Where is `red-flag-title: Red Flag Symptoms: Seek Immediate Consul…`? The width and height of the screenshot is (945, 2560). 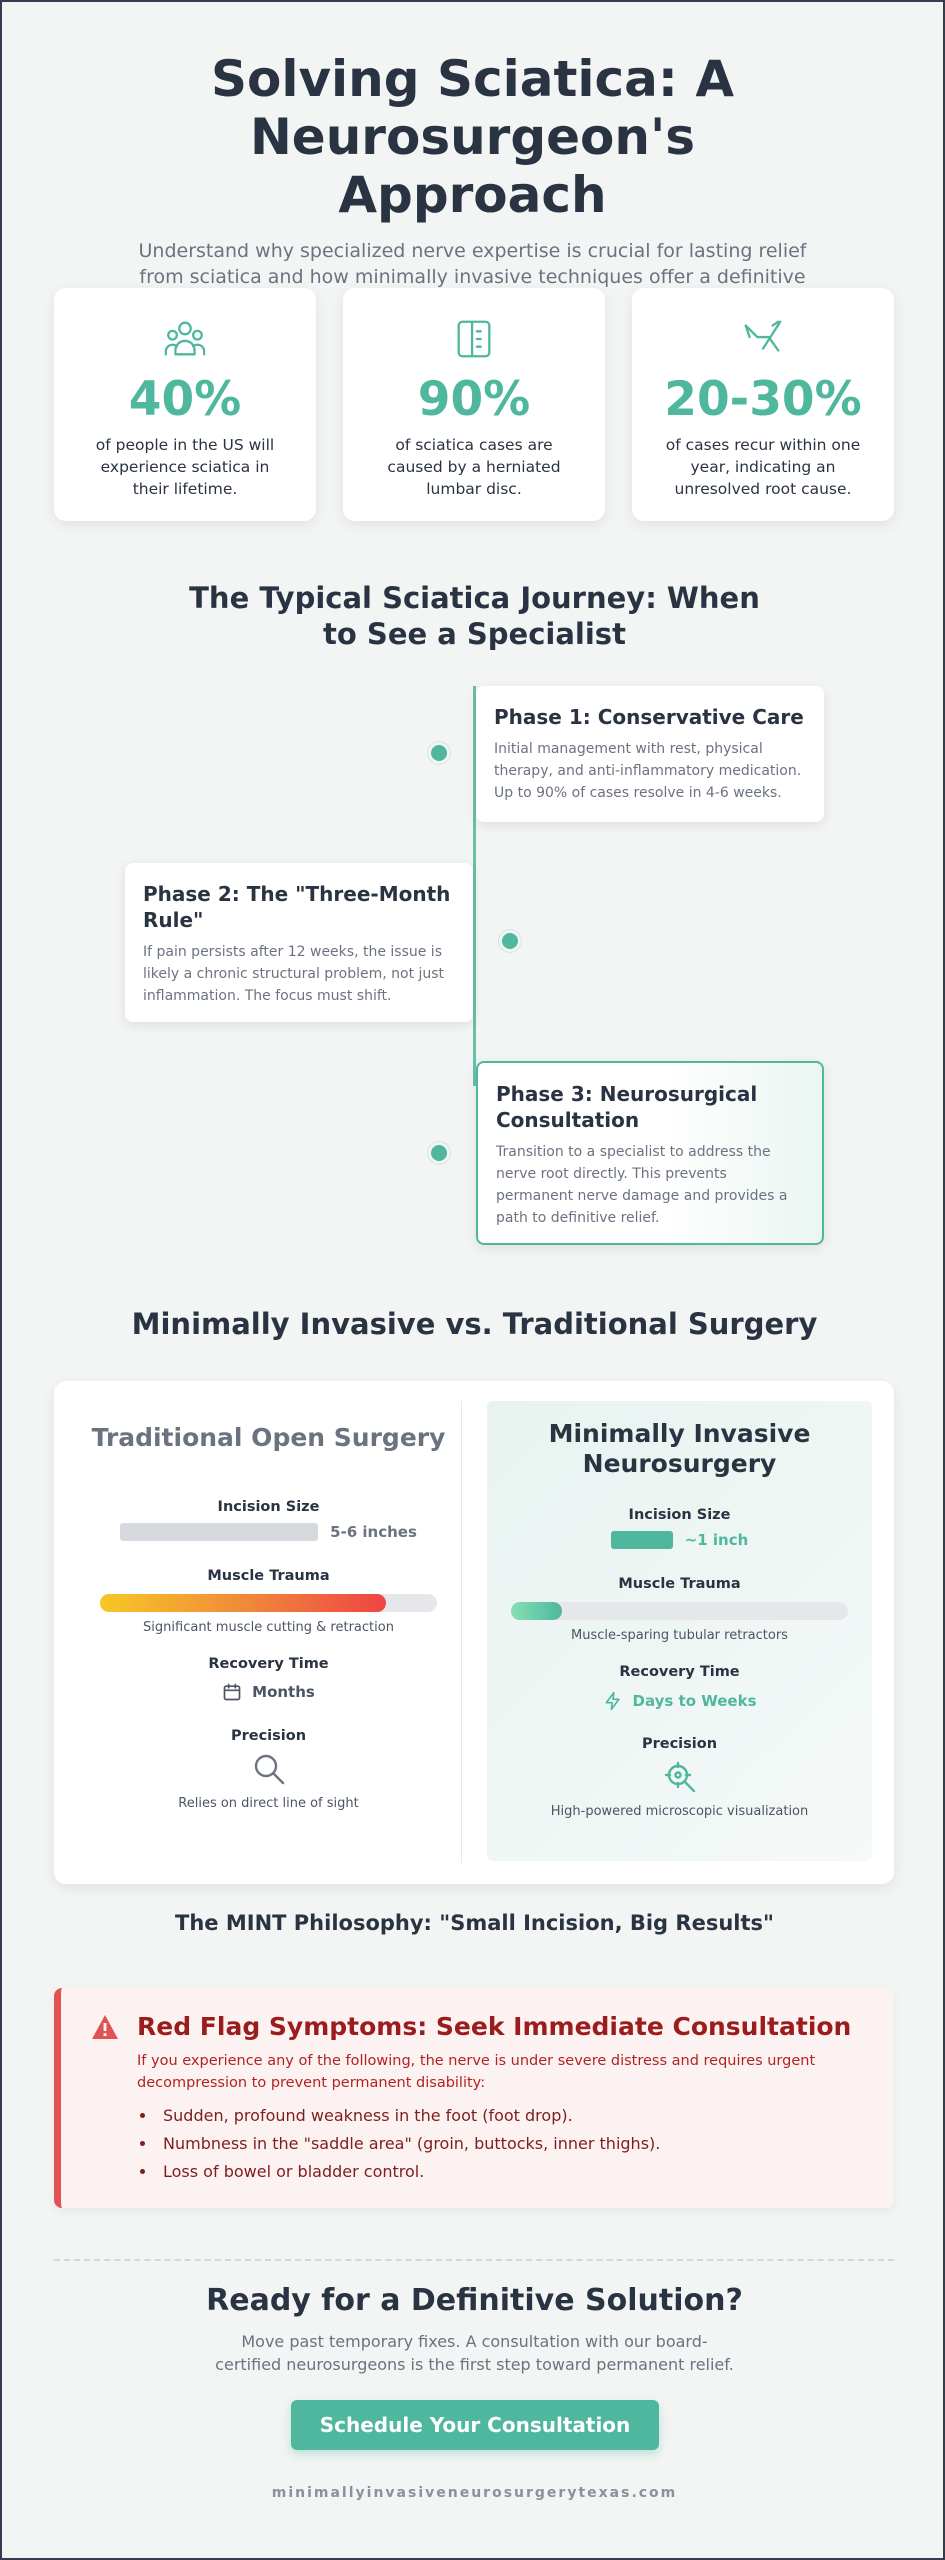
red-flag-title: Red Flag Symptoms: Seek Immediate Consul… is located at coordinates (494, 2026).